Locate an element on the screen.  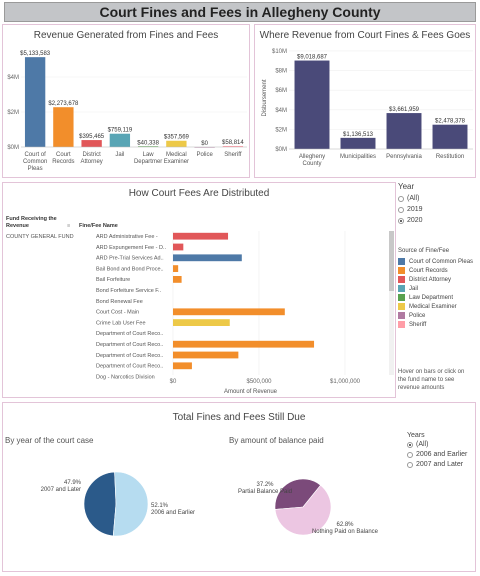
category-label: Court is located at coordinates (63, 155).